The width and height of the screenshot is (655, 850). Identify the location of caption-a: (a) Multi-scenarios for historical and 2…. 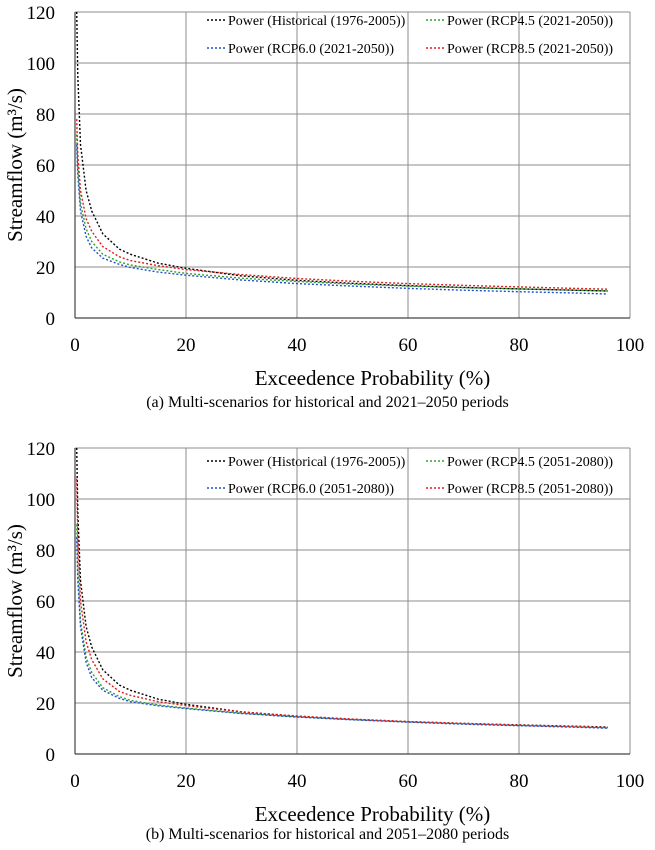
(327, 402).